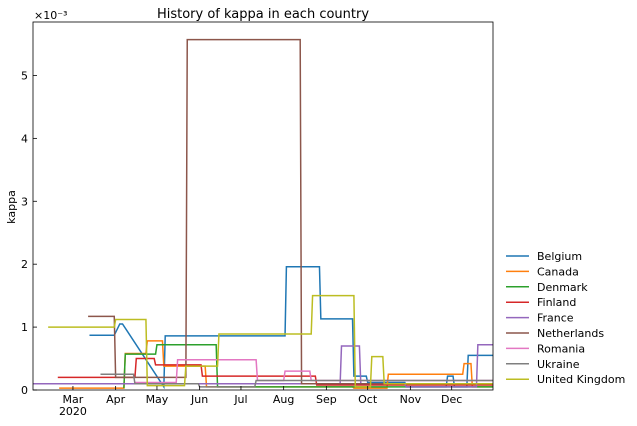  What do you see at coordinates (451, 399) in the screenshot?
I see `x-tick-label: Dec` at bounding box center [451, 399].